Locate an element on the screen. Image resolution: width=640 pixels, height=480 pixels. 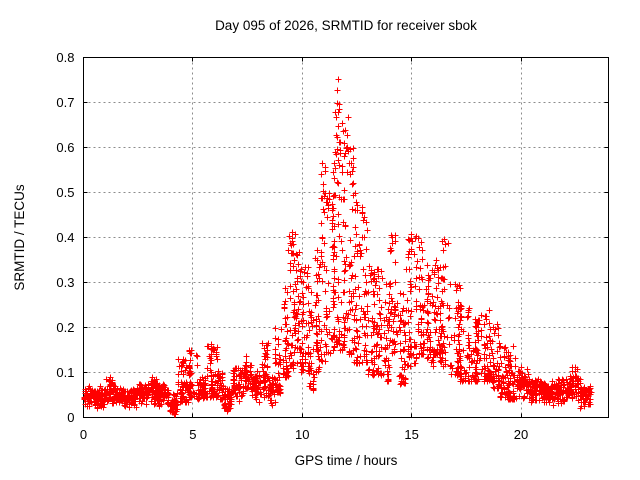
x-axis-label: GPS time / hours is located at coordinates (346, 460).